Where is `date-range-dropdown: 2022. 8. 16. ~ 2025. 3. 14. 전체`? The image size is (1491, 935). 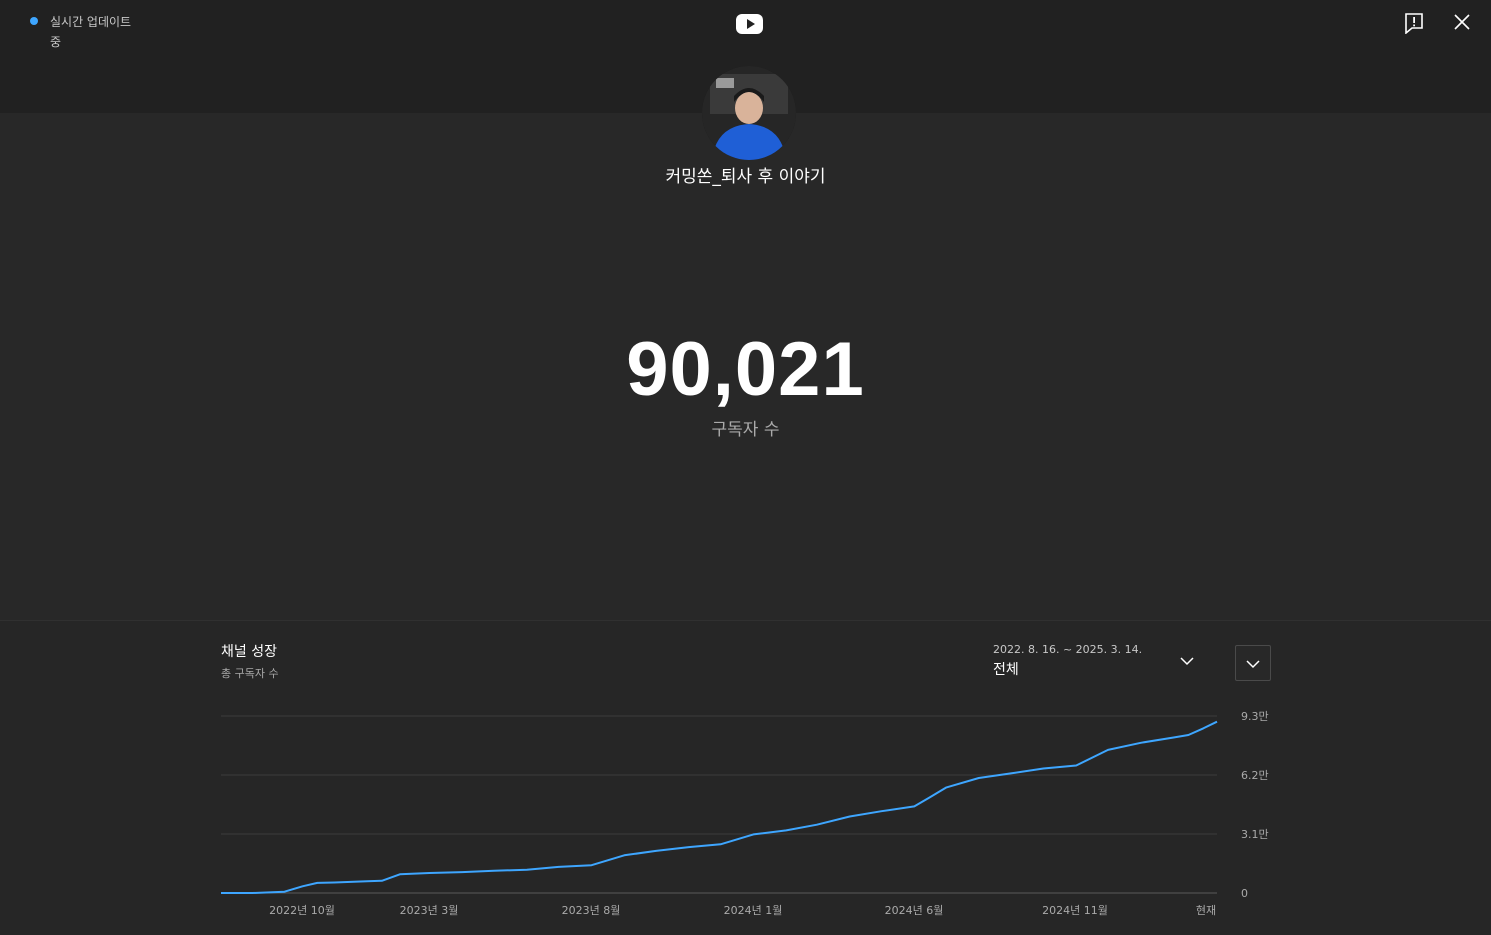 date-range-dropdown: 2022. 8. 16. ~ 2025. 3. 14. 전체 is located at coordinates (1095, 662).